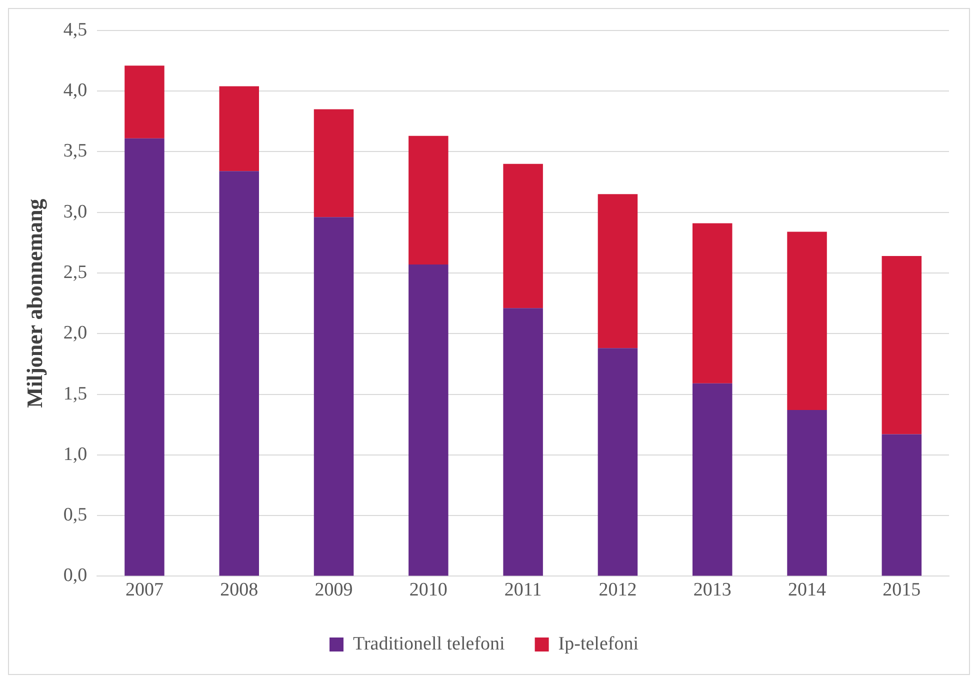 This screenshot has height=683, width=979. What do you see at coordinates (75, 91) in the screenshot?
I see `y-tick-label: 4,0` at bounding box center [75, 91].